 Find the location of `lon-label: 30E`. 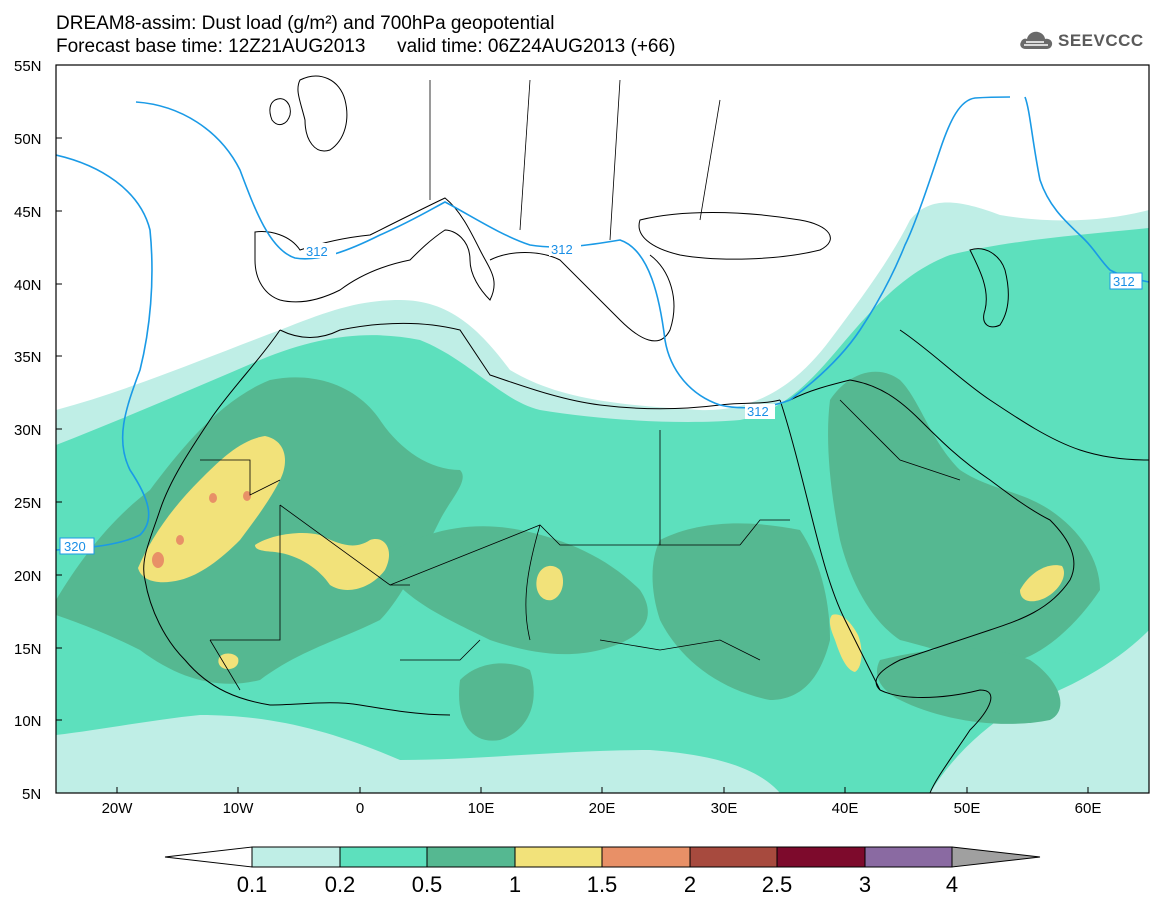

lon-label: 30E is located at coordinates (724, 808).